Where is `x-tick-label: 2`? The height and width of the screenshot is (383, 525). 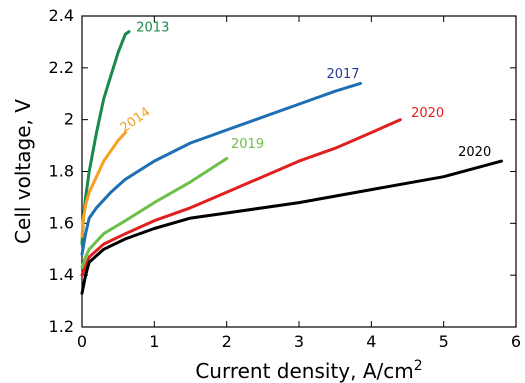
x-tick-label: 2 is located at coordinates (227, 341).